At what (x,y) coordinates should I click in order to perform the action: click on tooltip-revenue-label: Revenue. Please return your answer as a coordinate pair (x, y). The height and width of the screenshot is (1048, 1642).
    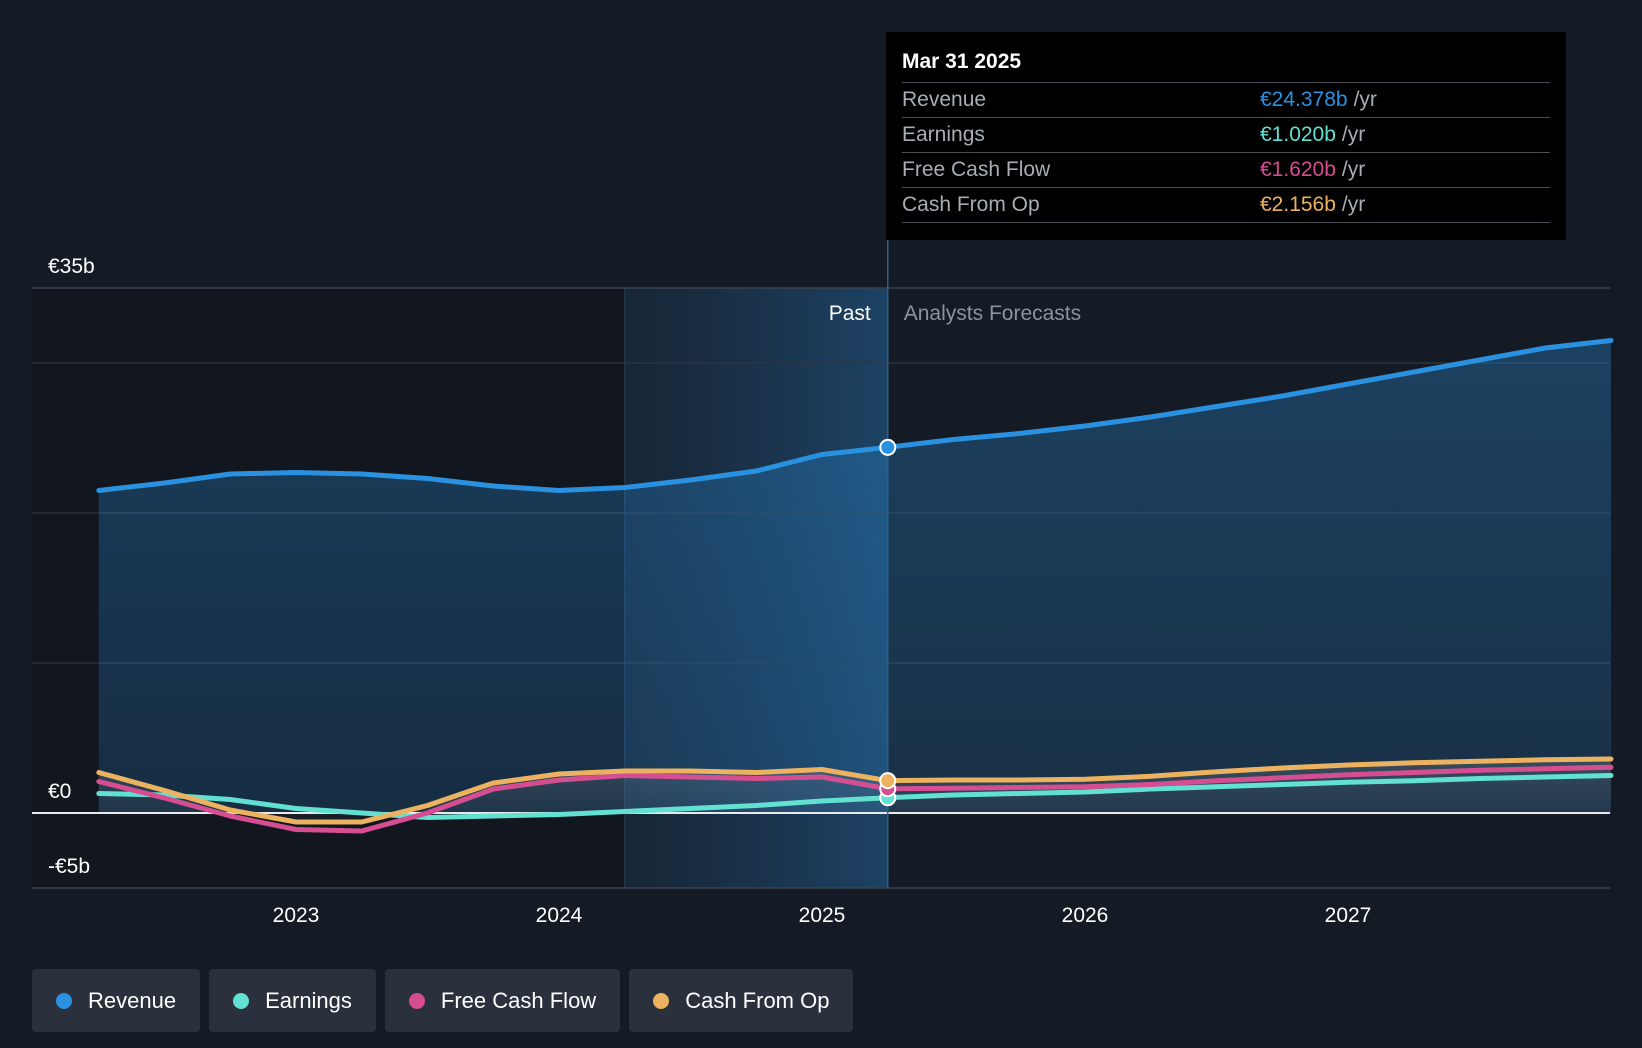
    Looking at the image, I should click on (944, 99).